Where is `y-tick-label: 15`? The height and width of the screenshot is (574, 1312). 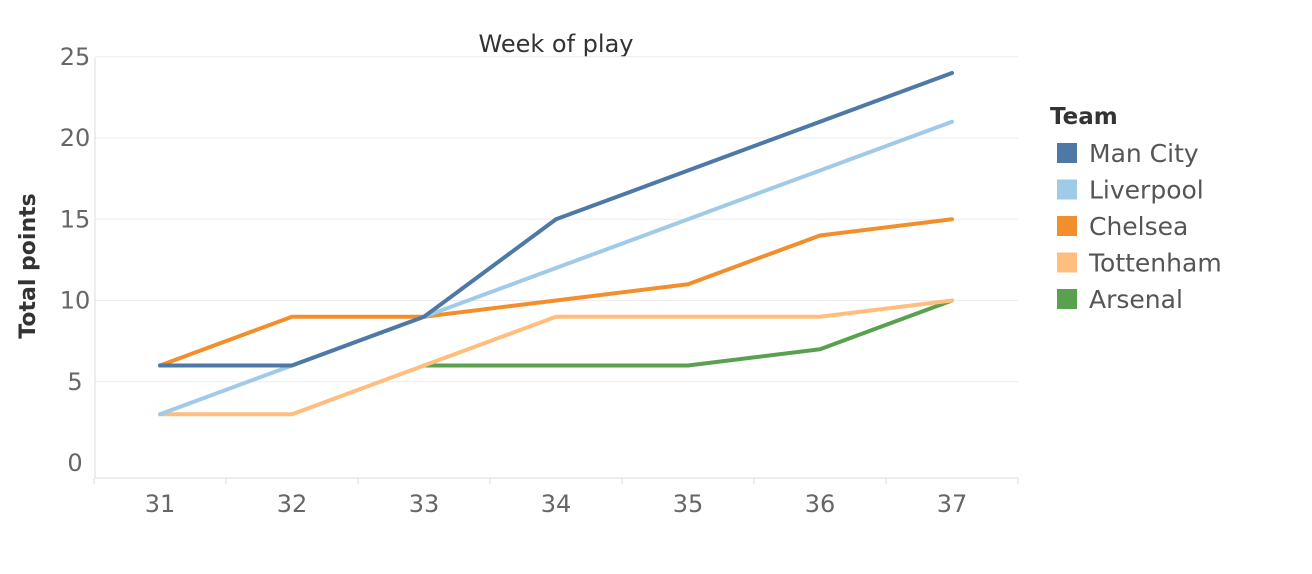 y-tick-label: 15 is located at coordinates (75, 219).